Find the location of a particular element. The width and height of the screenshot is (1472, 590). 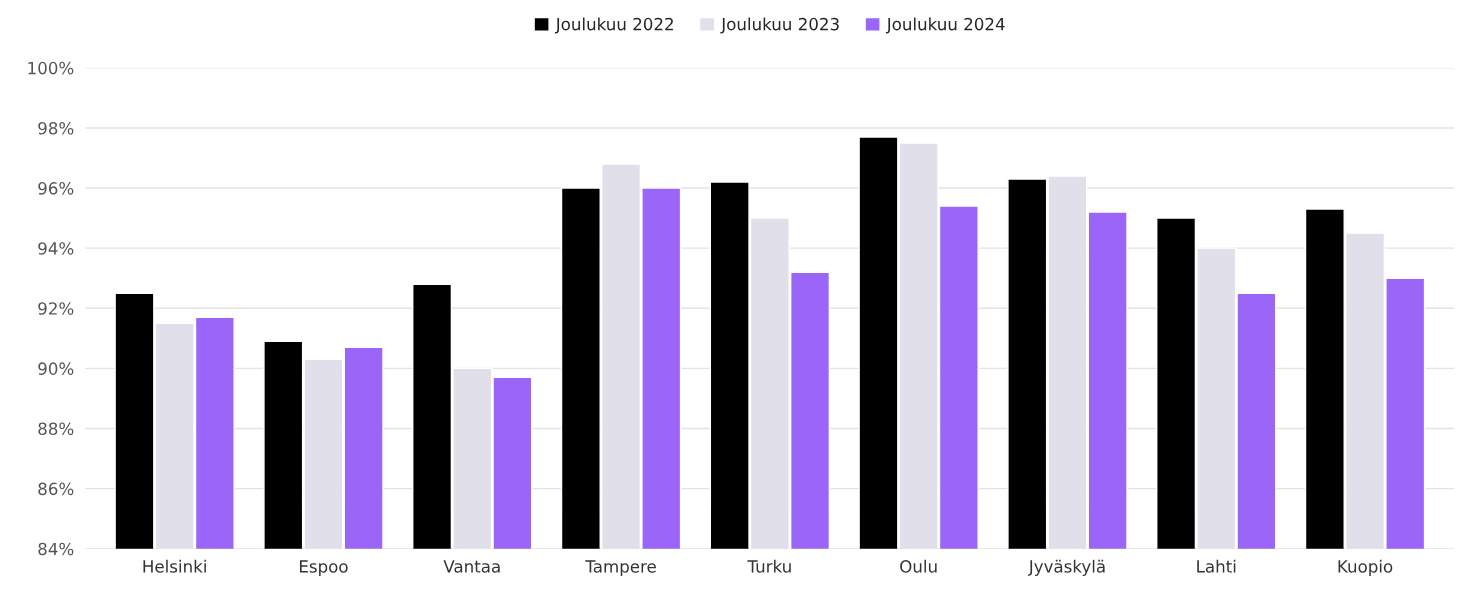

x-tick-label: Helsinki is located at coordinates (174, 566).